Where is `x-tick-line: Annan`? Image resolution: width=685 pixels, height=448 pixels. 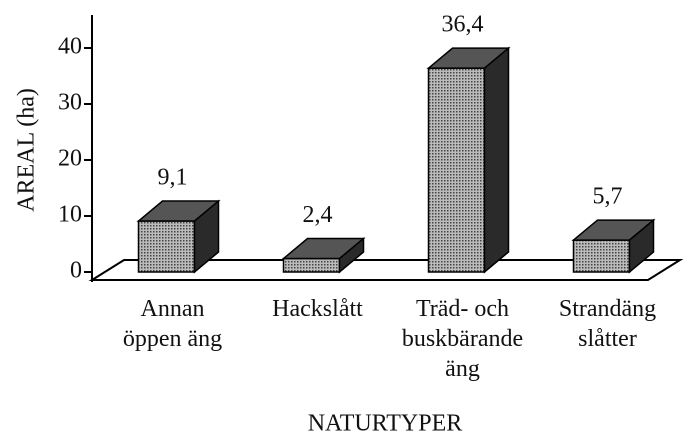 x-tick-line: Annan is located at coordinates (173, 309).